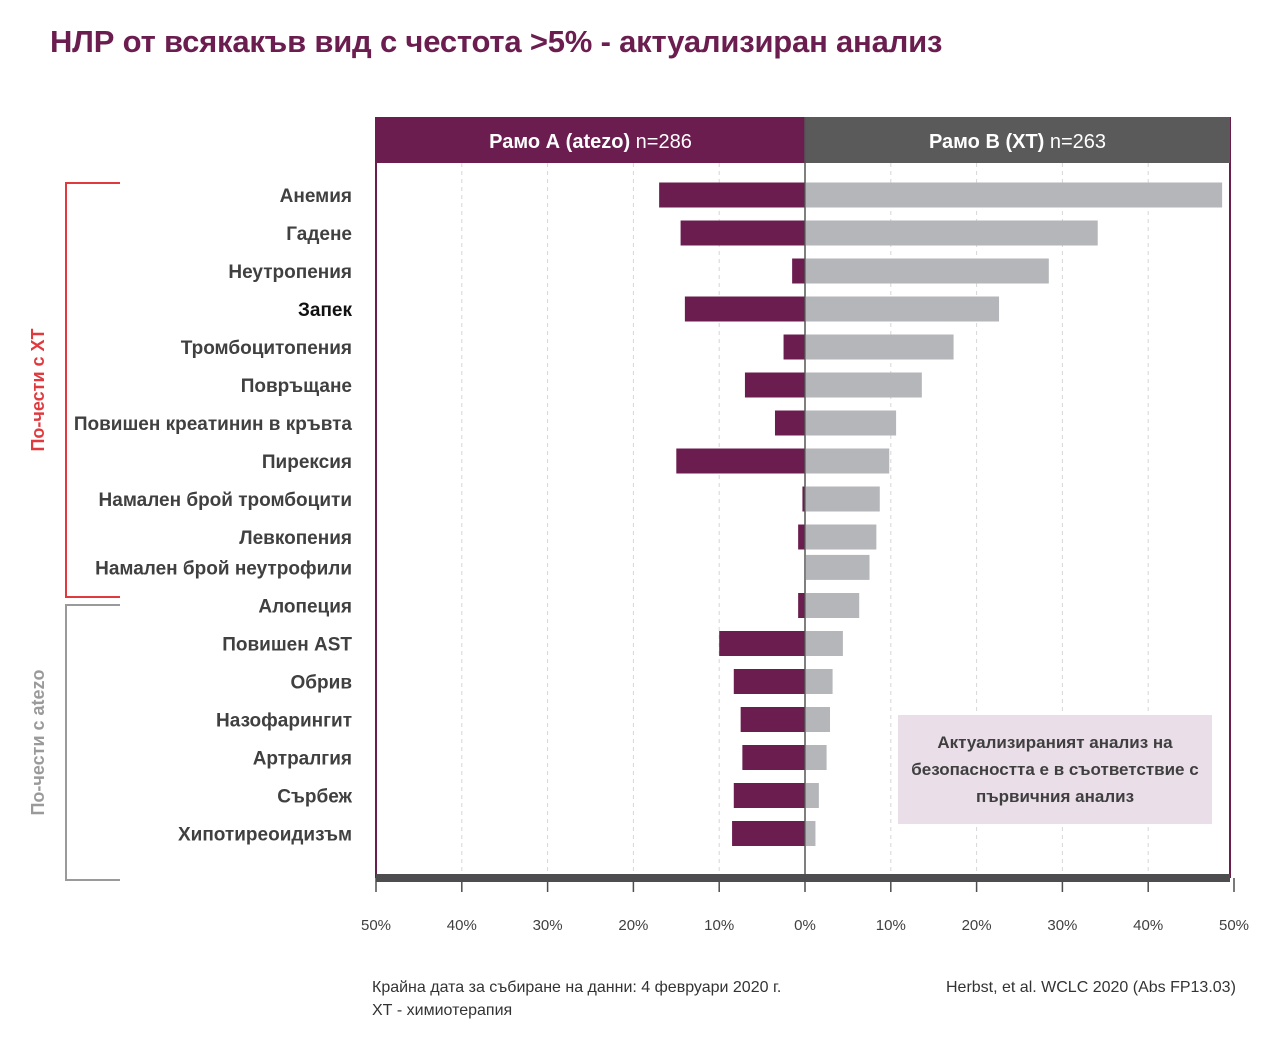  What do you see at coordinates (305, 607) in the screenshot?
I see `category-label: Алопеция` at bounding box center [305, 607].